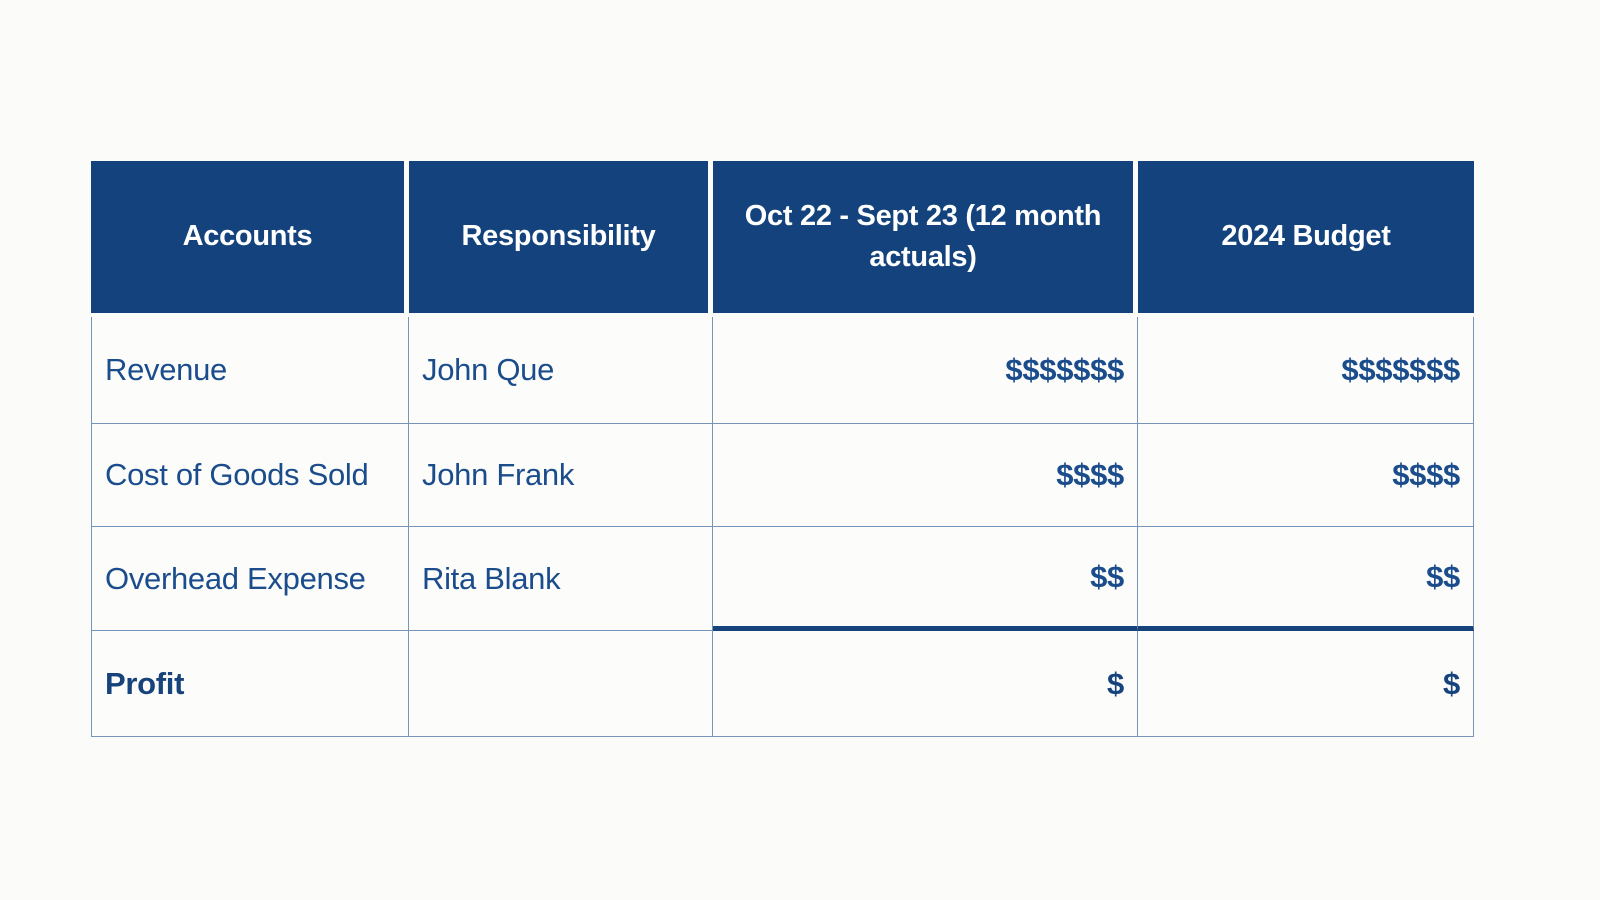 Image resolution: width=1600 pixels, height=900 pixels. I want to click on cell-actuals-cogs: $$$$, so click(925, 475).